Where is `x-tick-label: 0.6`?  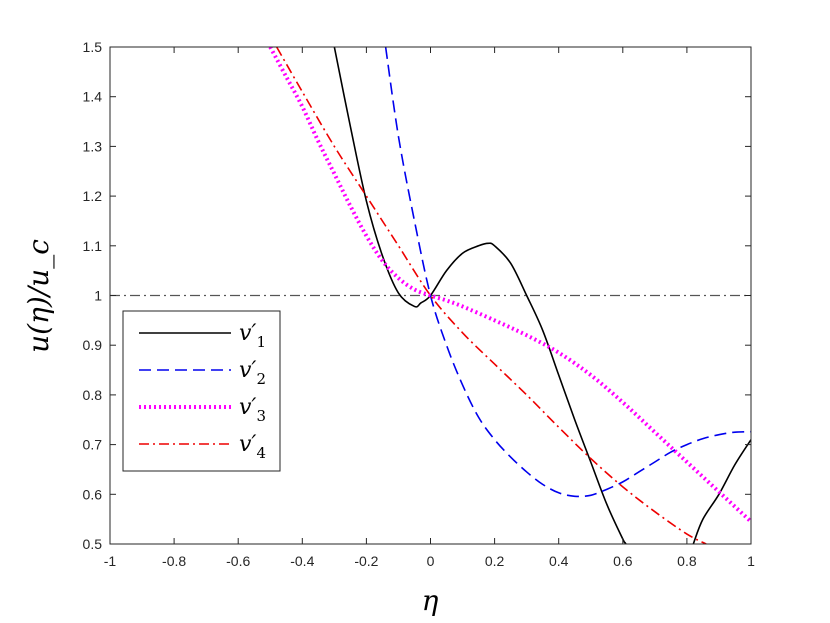 x-tick-label: 0.6 is located at coordinates (623, 561).